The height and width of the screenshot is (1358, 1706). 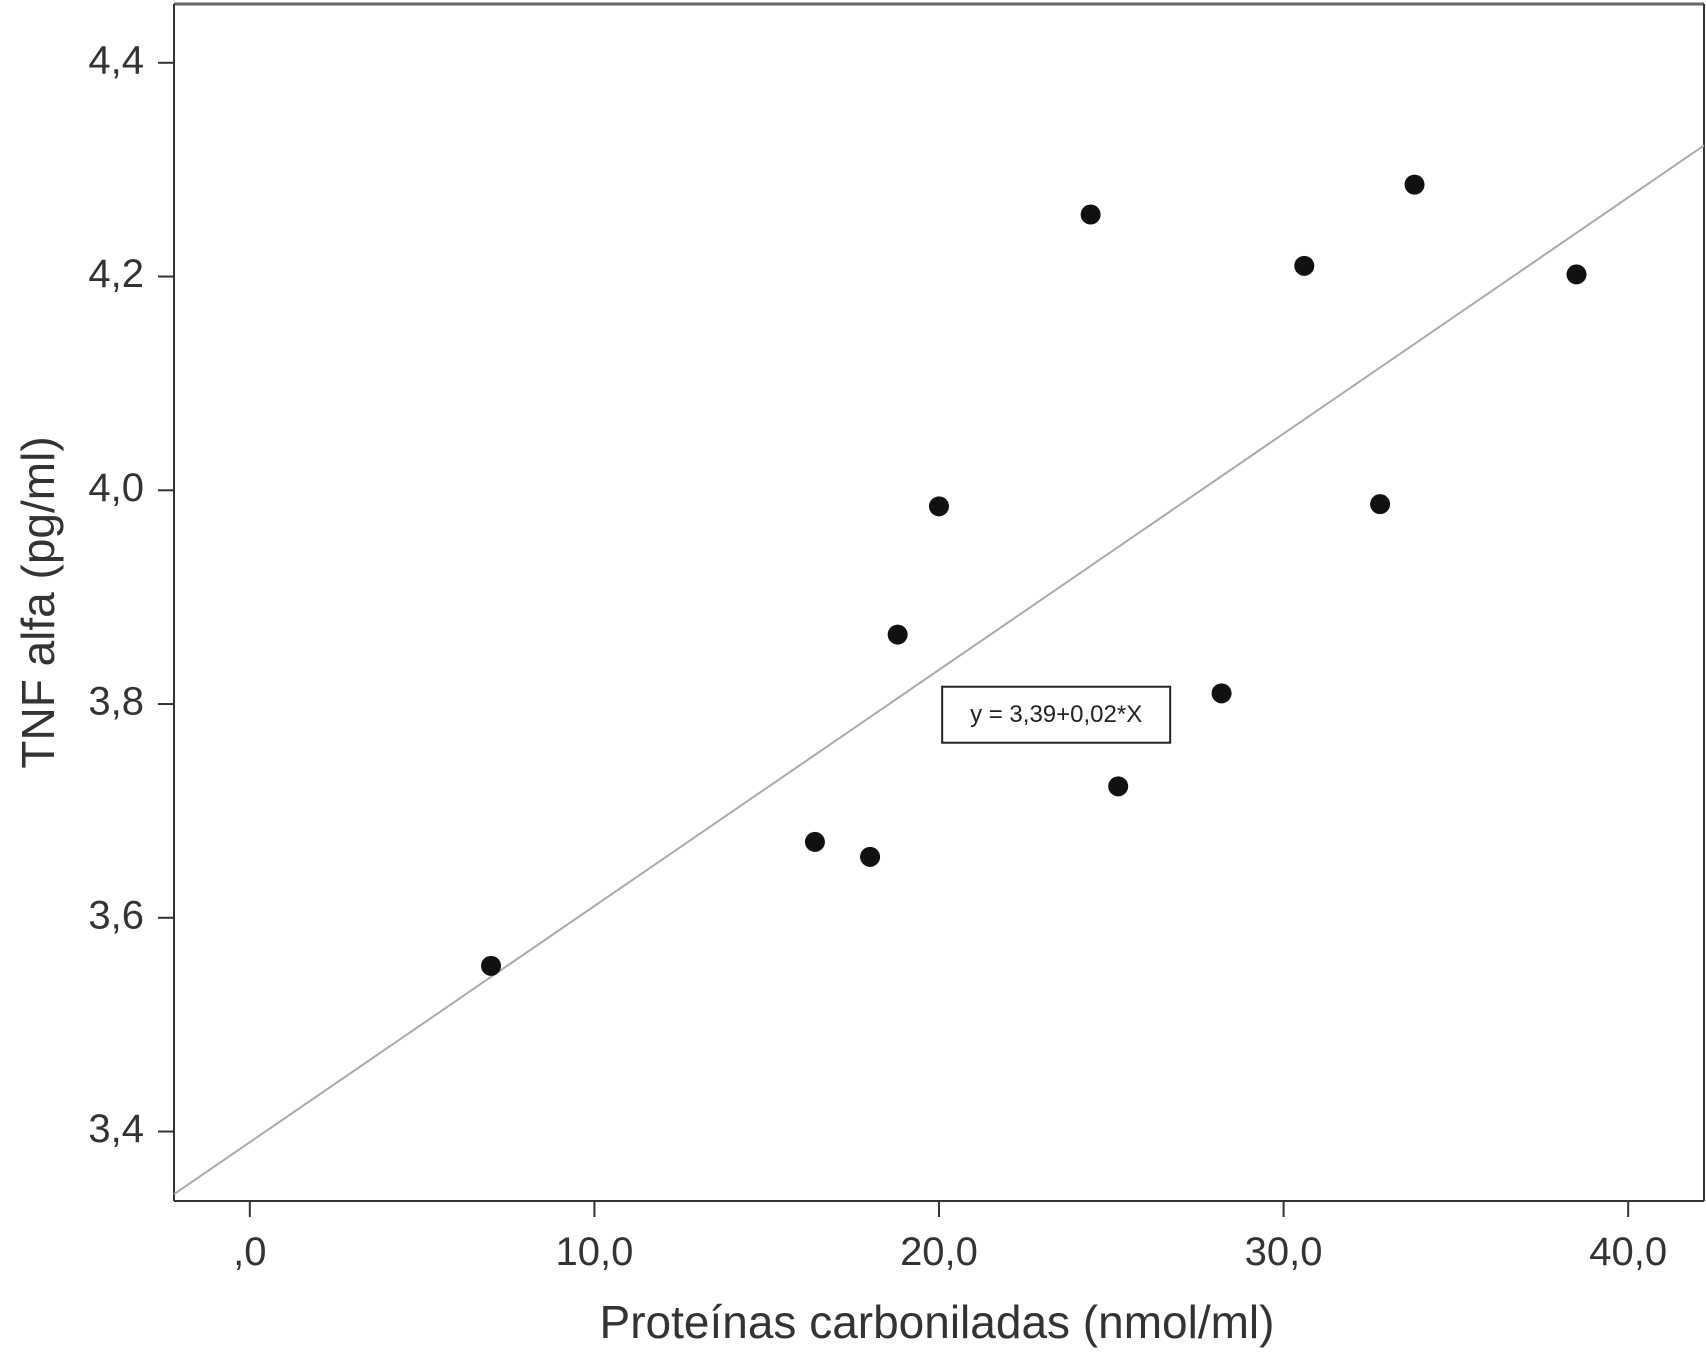 I want to click on x-tick-label: ,0, so click(x=249, y=1252).